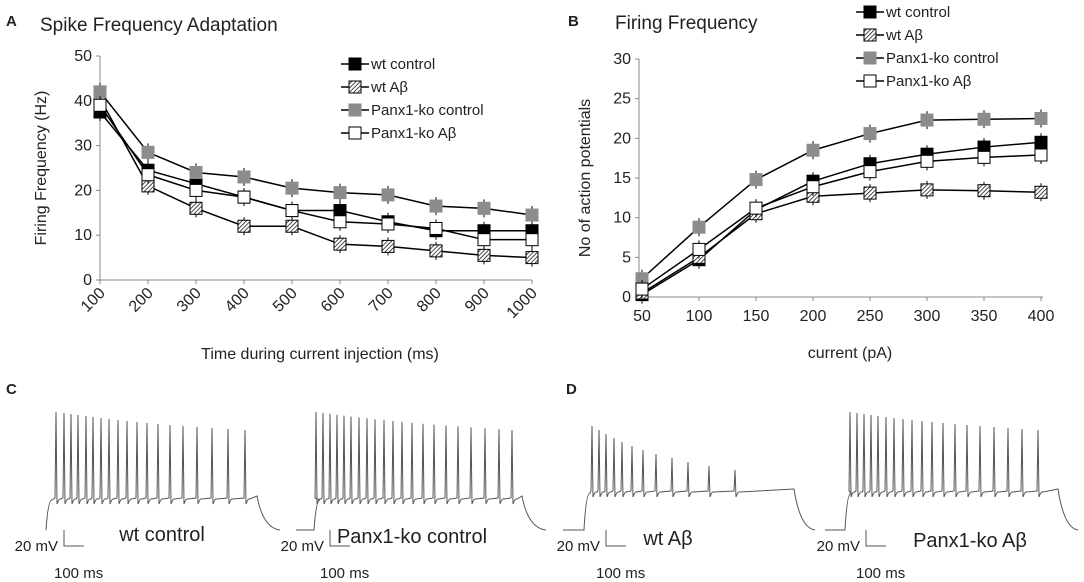 This screenshot has height=582, width=1084. What do you see at coordinates (626, 257) in the screenshot?
I see `chart-b-ytick-label: 5` at bounding box center [626, 257].